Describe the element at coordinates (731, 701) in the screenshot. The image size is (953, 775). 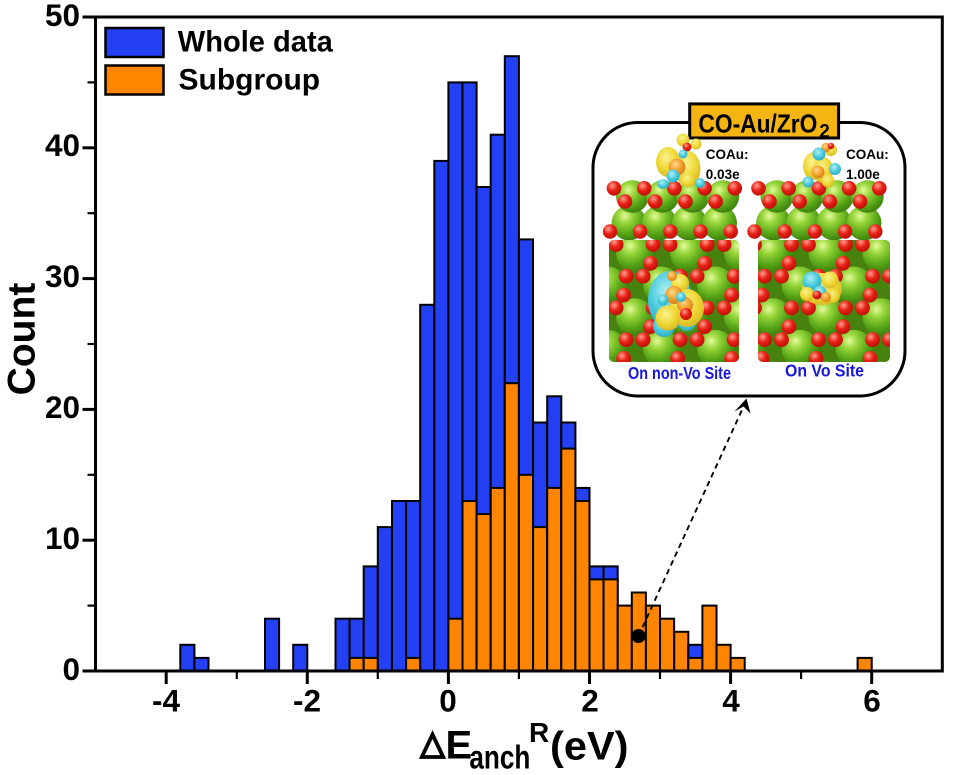
I see `svg-text: 4` at that location.